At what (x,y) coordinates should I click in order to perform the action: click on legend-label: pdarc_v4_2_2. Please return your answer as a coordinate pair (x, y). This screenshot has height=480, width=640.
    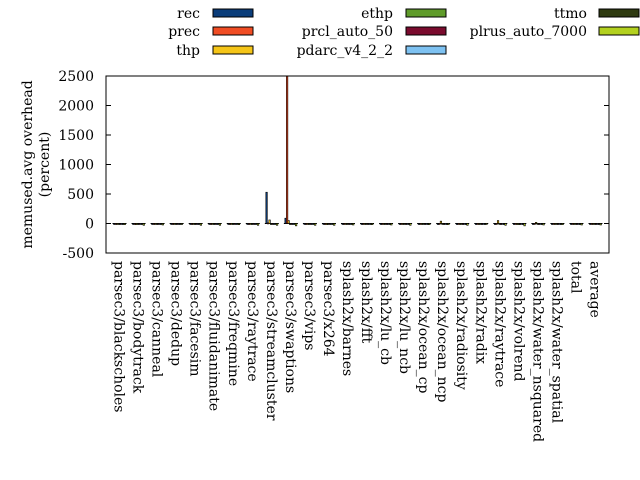
    Looking at the image, I should click on (345, 51).